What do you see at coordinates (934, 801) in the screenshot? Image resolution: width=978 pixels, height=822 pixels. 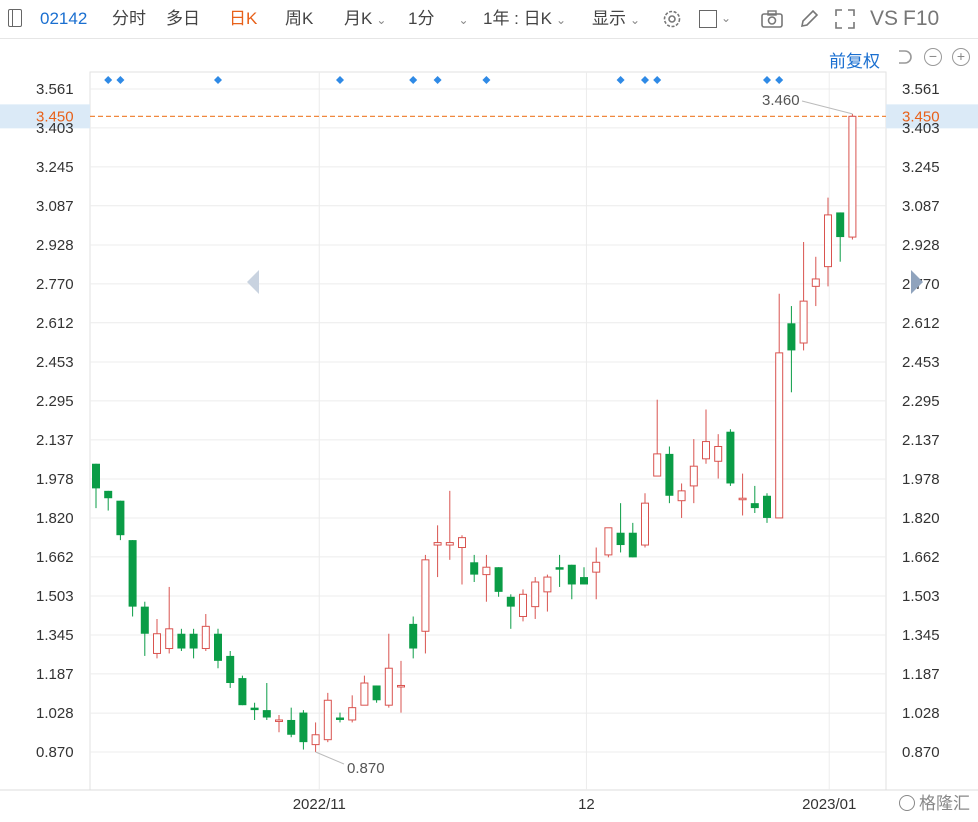 I see `watermark: 格隆汇` at bounding box center [934, 801].